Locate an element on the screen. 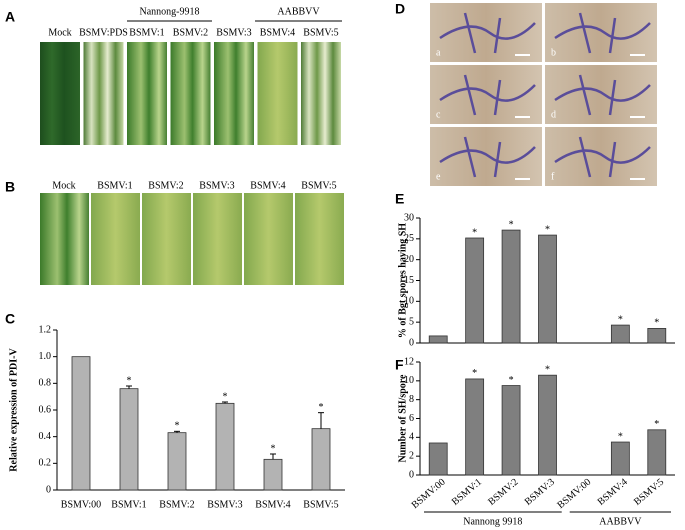 This screenshot has height=530, width=685. x-tick-label: BSMV:2 is located at coordinates (176, 504).